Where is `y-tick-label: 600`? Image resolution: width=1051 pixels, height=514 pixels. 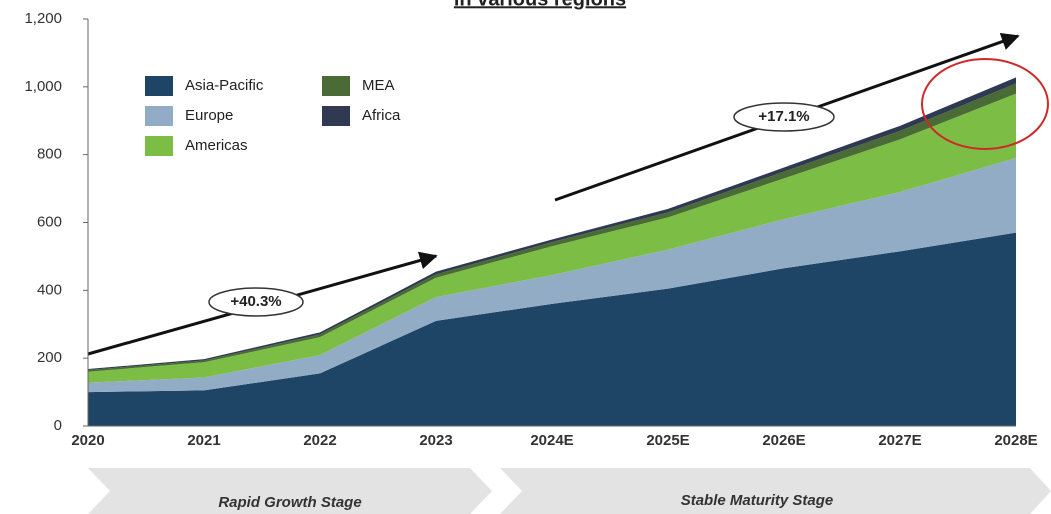 y-tick-label: 600 is located at coordinates (49, 221).